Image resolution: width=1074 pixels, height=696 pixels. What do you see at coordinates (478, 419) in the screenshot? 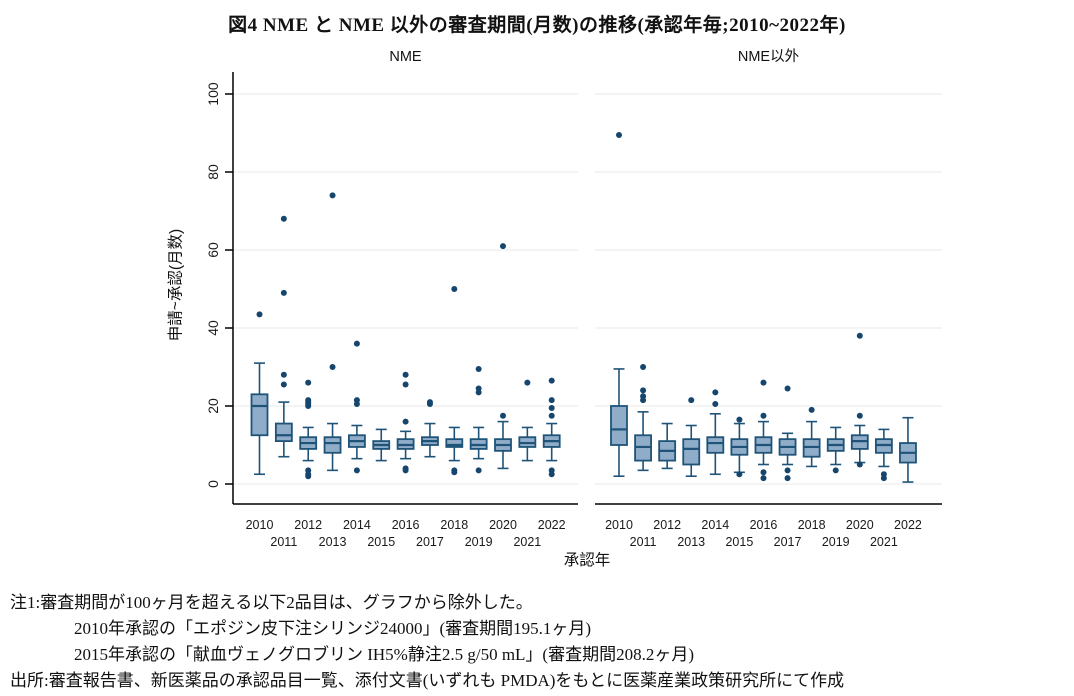
I see `boxplot-2019` at bounding box center [478, 419].